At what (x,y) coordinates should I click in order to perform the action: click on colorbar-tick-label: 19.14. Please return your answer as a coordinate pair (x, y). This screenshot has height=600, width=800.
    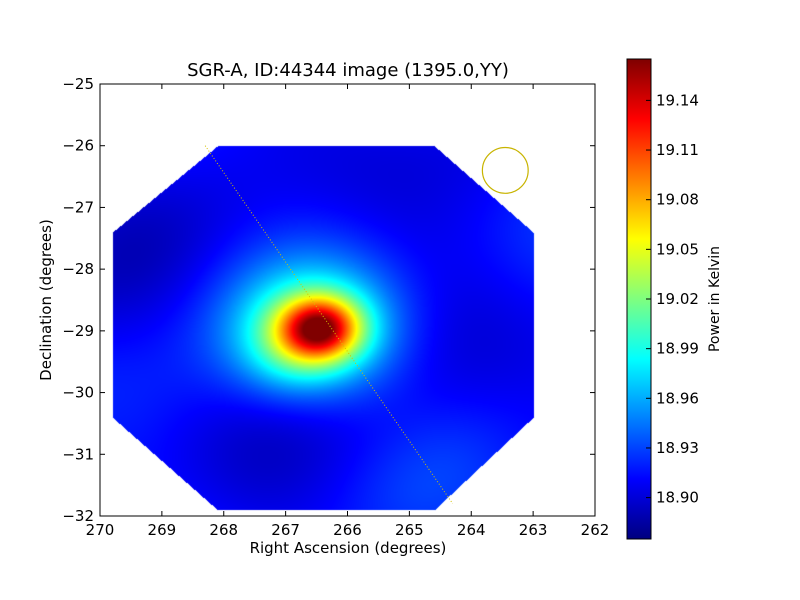
    Looking at the image, I should click on (677, 100).